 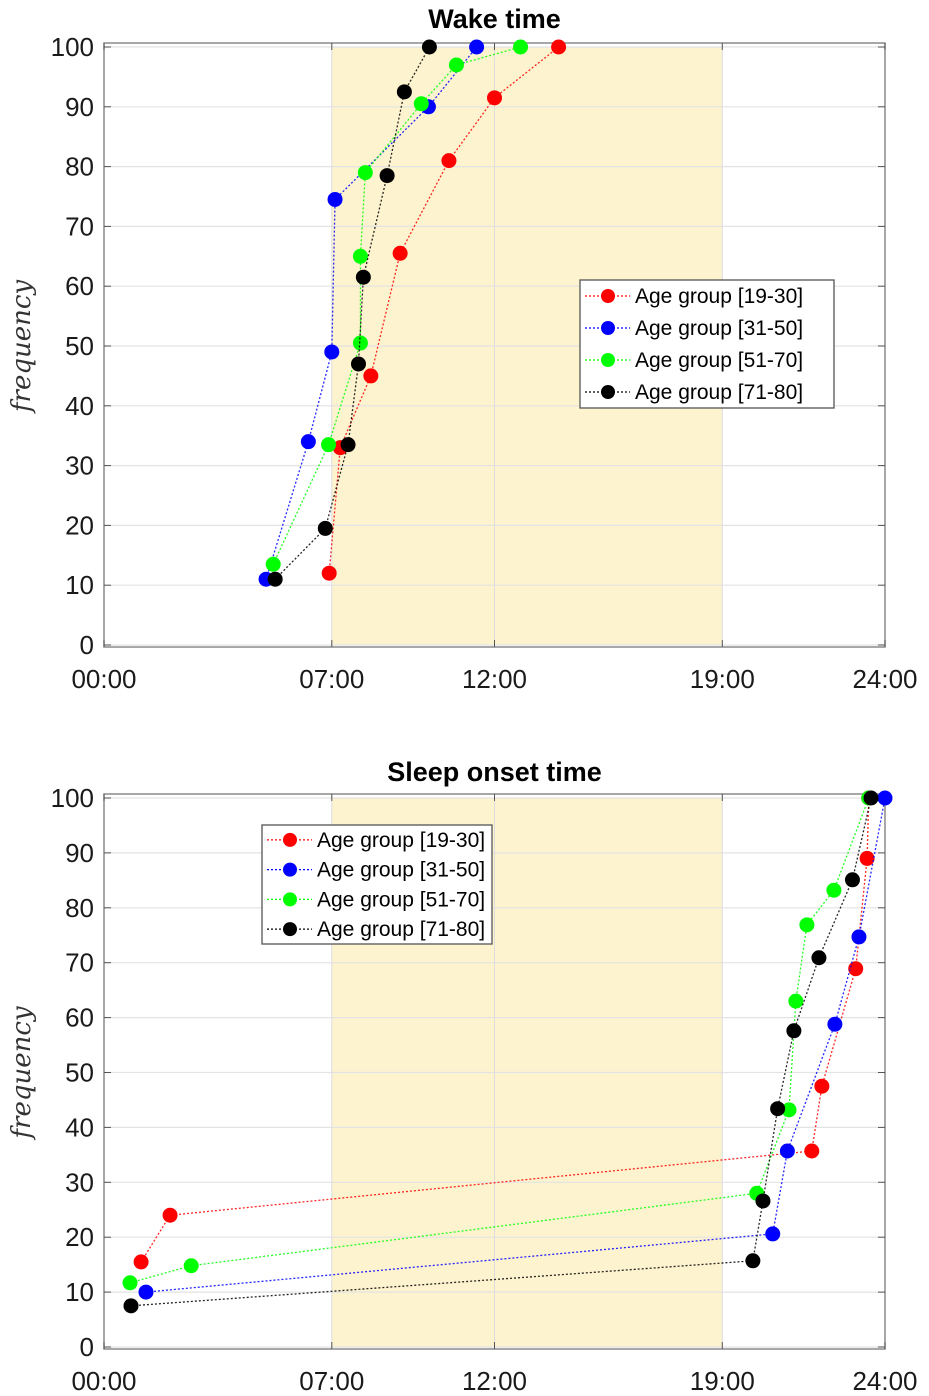 I want to click on x-tick-label: 12:00, so click(x=494, y=1381).